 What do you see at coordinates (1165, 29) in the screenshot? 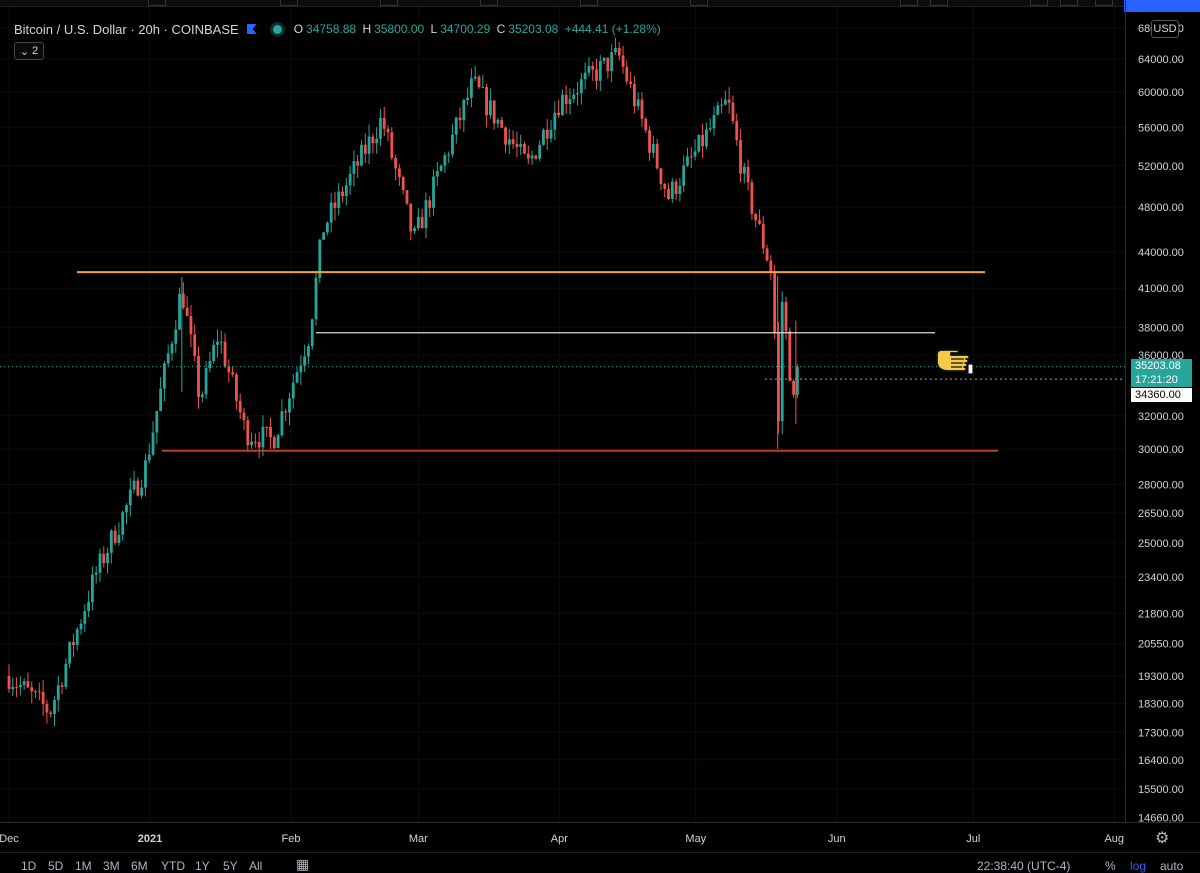
I see `currency-selector: USD` at bounding box center [1165, 29].